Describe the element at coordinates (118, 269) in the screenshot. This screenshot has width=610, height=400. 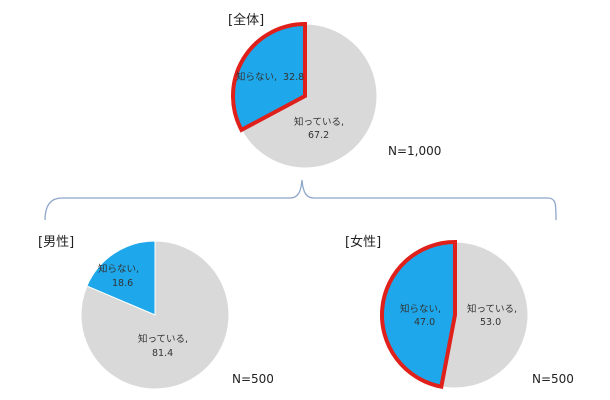
I see `slice-label-male-unknown: 知らない,` at that location.